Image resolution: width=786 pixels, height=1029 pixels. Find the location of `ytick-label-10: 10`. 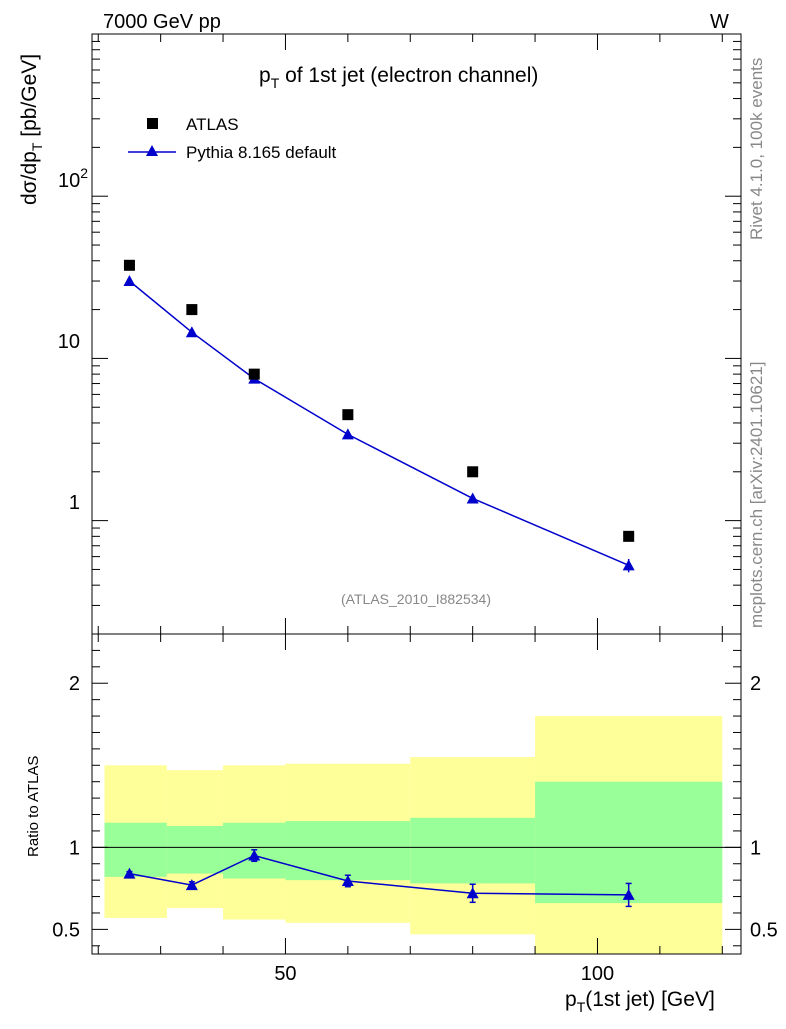

ytick-label-10: 10 is located at coordinates (69, 342).